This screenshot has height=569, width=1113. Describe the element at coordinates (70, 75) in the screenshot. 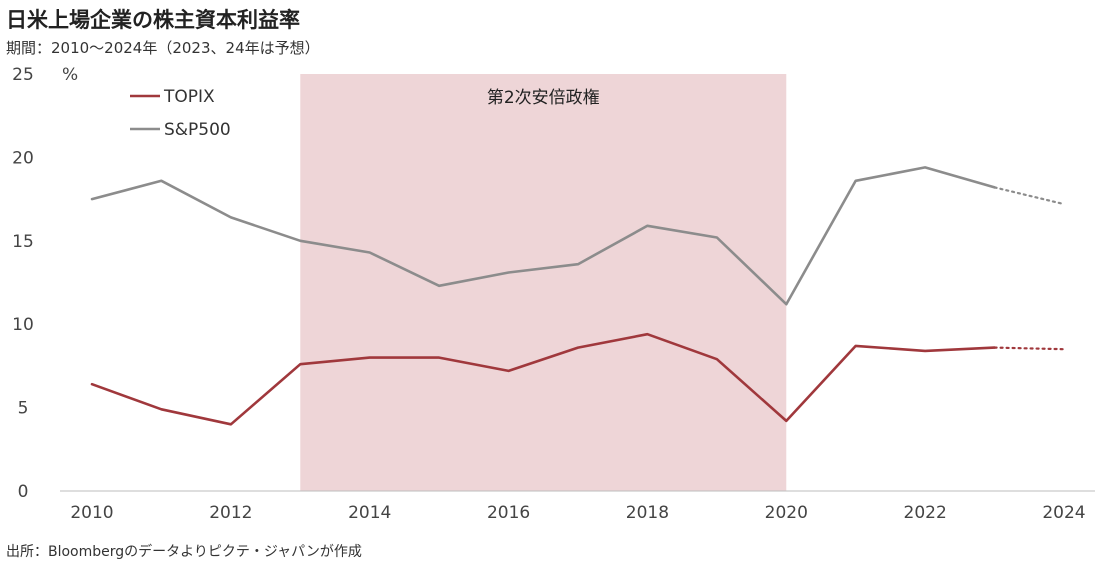

I see `y-unit-label: %` at that location.